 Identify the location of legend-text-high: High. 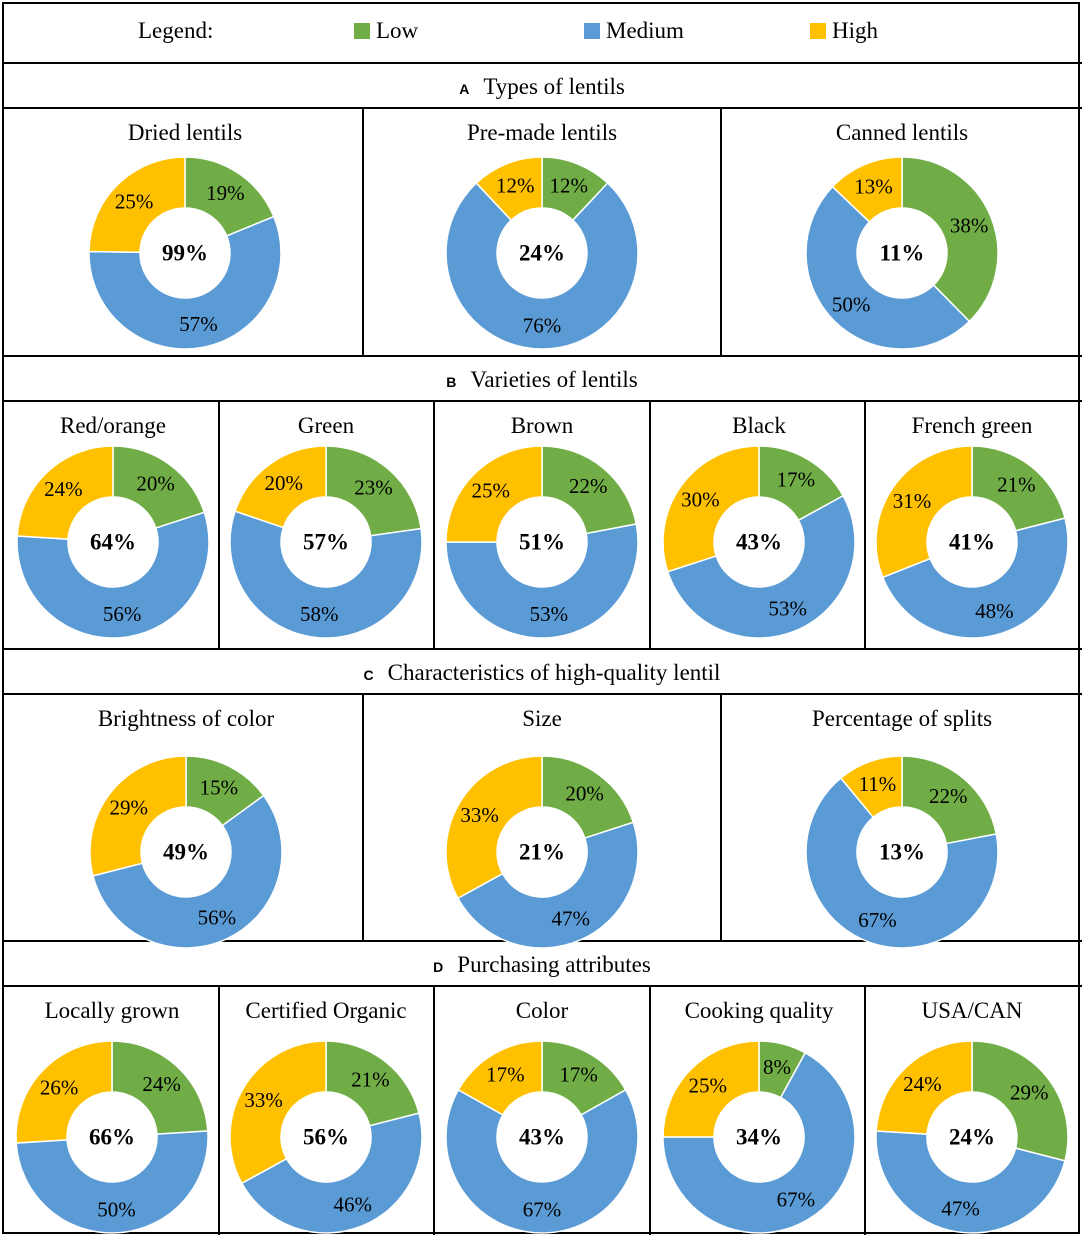
(855, 30).